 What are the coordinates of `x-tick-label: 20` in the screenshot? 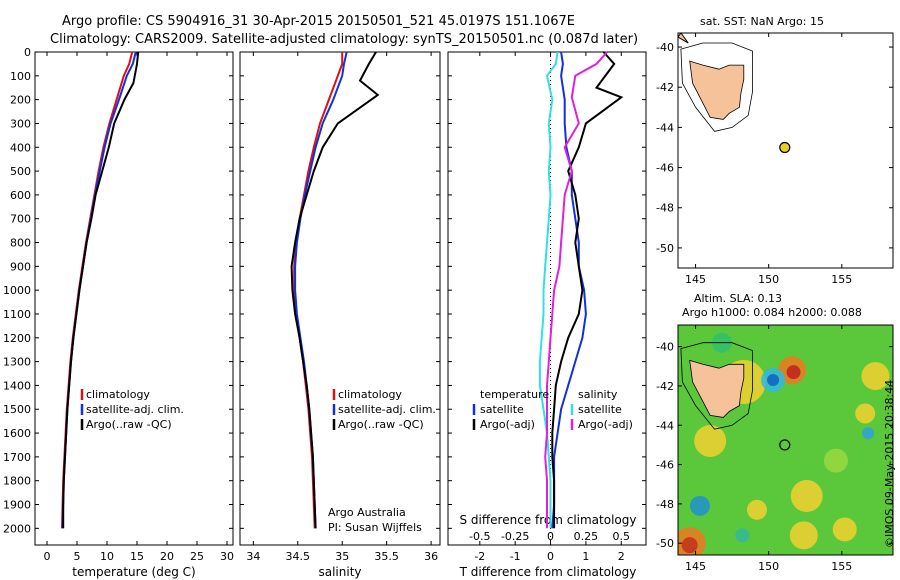 It's located at (167, 556).